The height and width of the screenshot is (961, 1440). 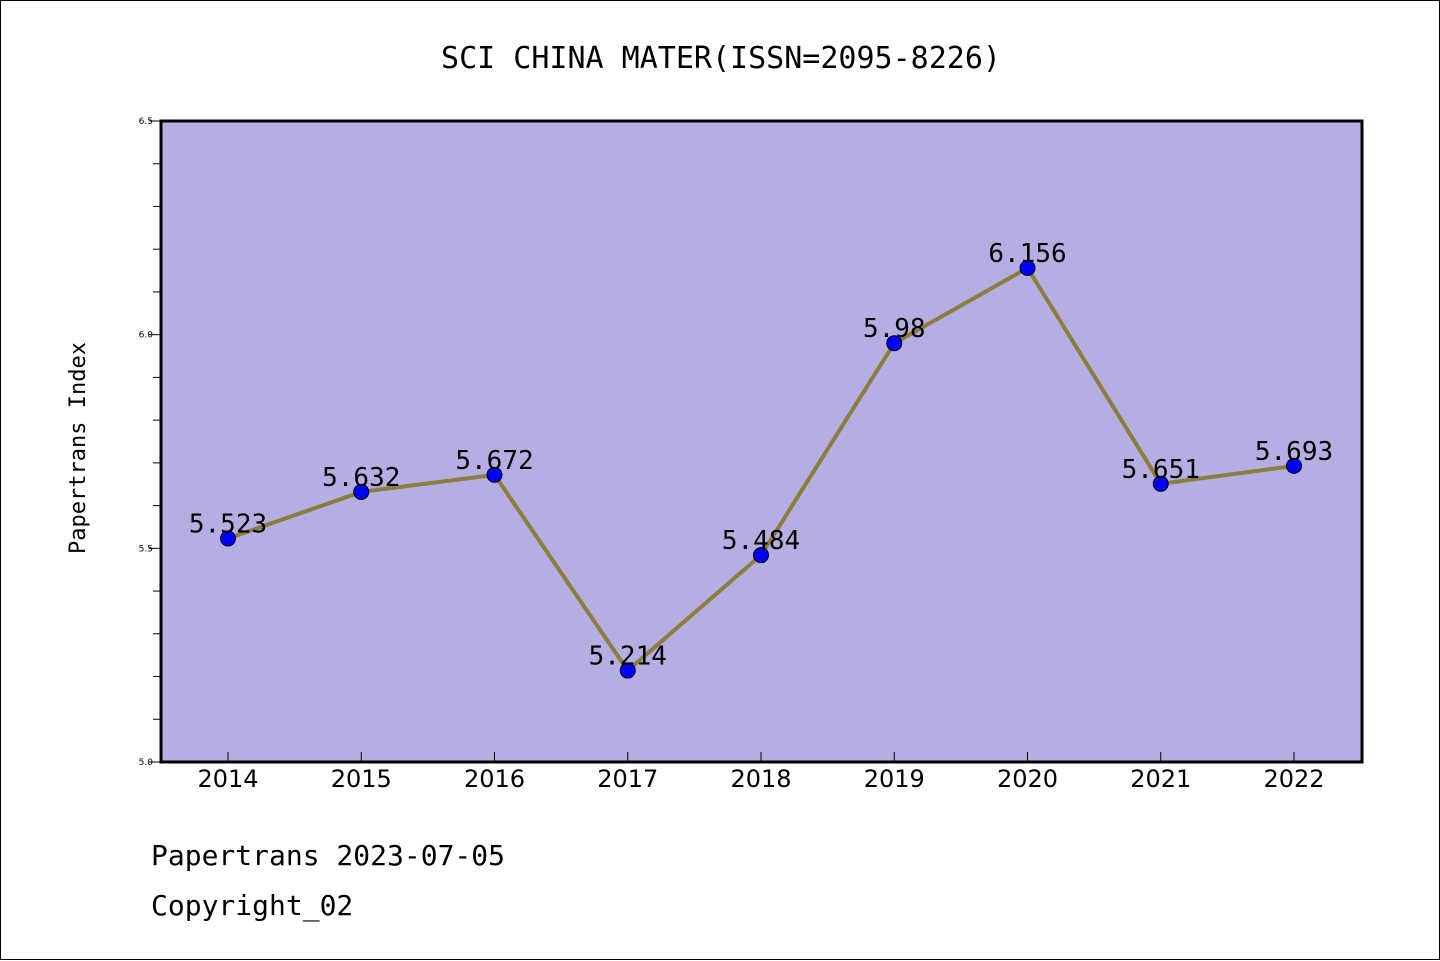 What do you see at coordinates (1293, 779) in the screenshot?
I see `x-tick-label: 2022` at bounding box center [1293, 779].